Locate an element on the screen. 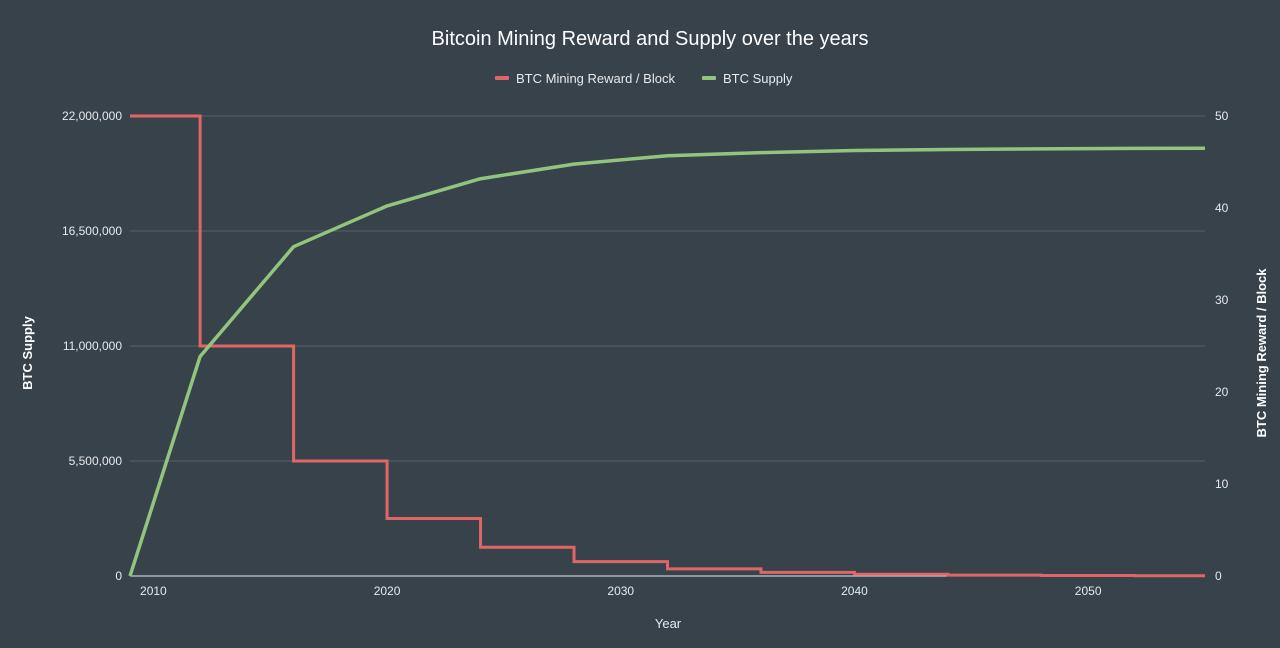  y-left-tick-label: 22,000,000 is located at coordinates (92, 116).